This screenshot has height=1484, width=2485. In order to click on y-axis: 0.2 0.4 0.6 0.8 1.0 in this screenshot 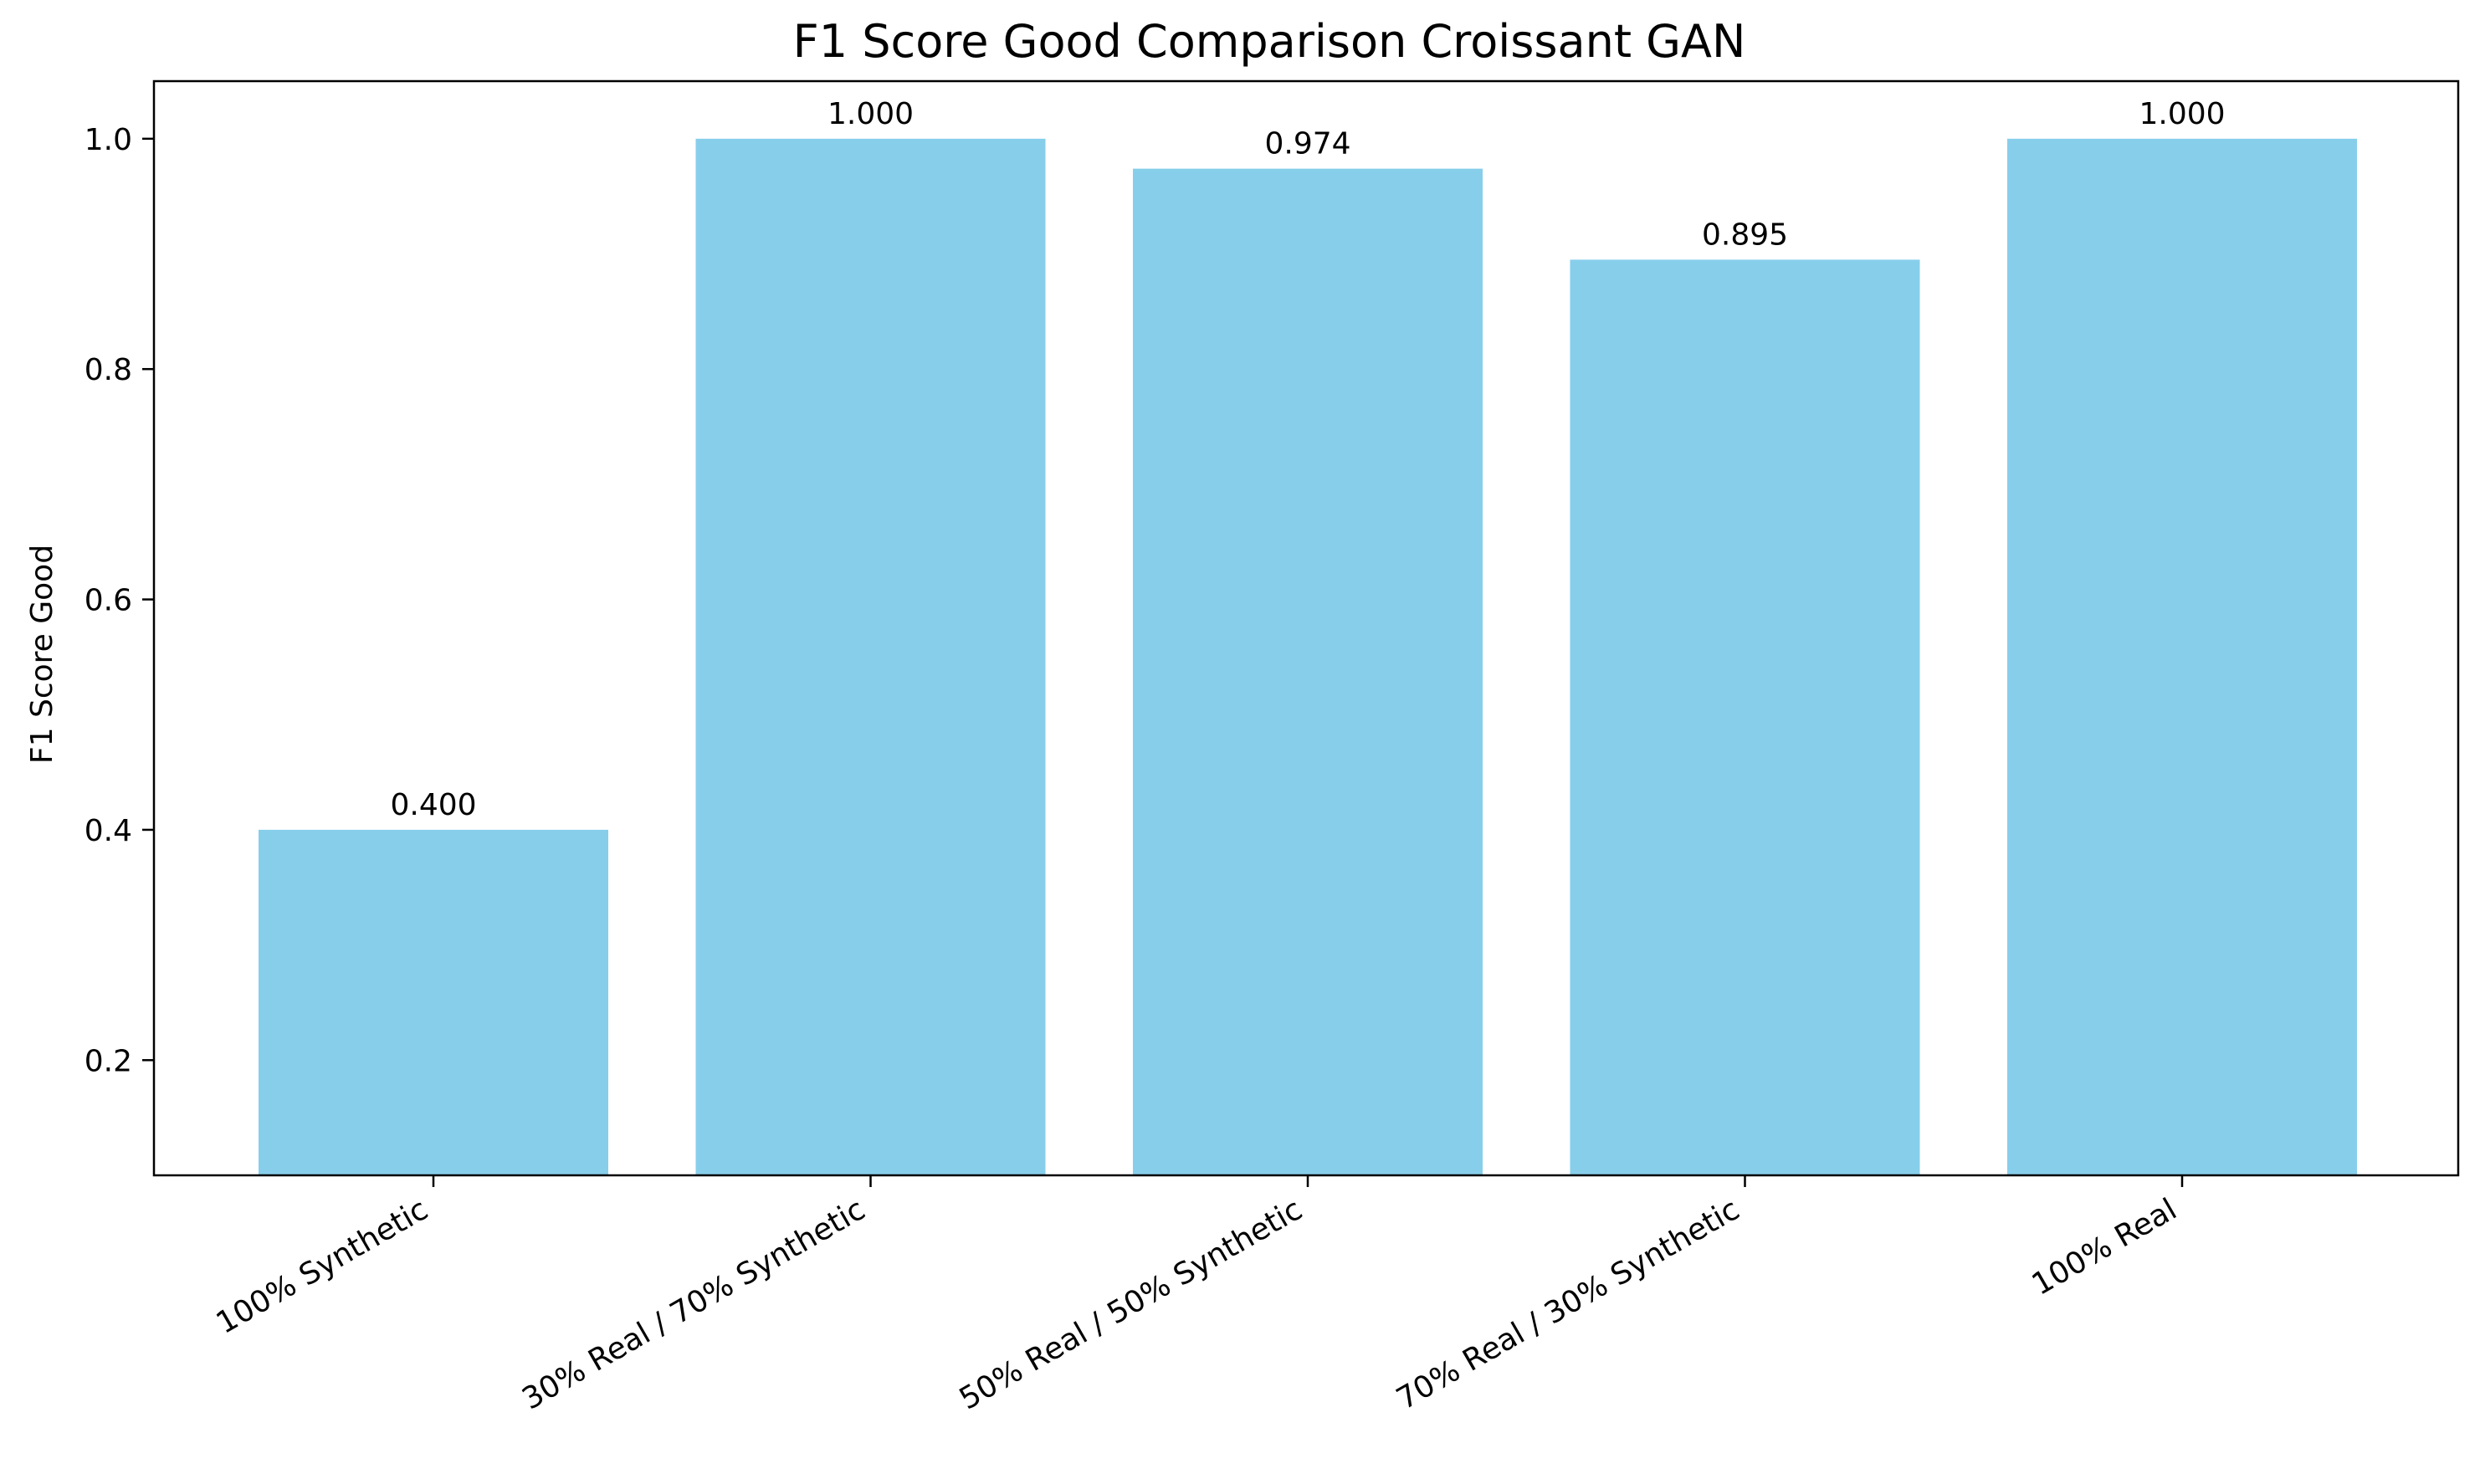, I will do `click(120, 600)`.